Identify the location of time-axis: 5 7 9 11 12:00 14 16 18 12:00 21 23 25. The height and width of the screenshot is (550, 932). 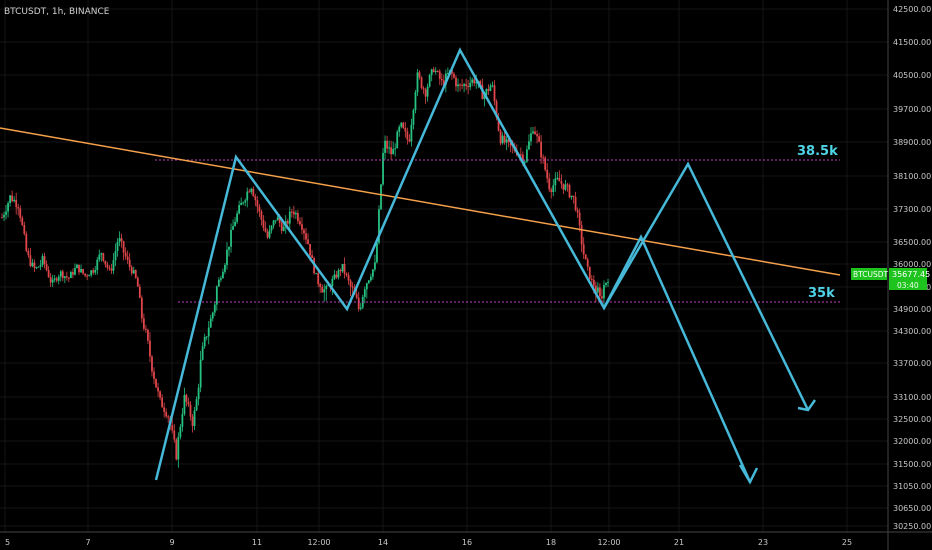
(466, 539).